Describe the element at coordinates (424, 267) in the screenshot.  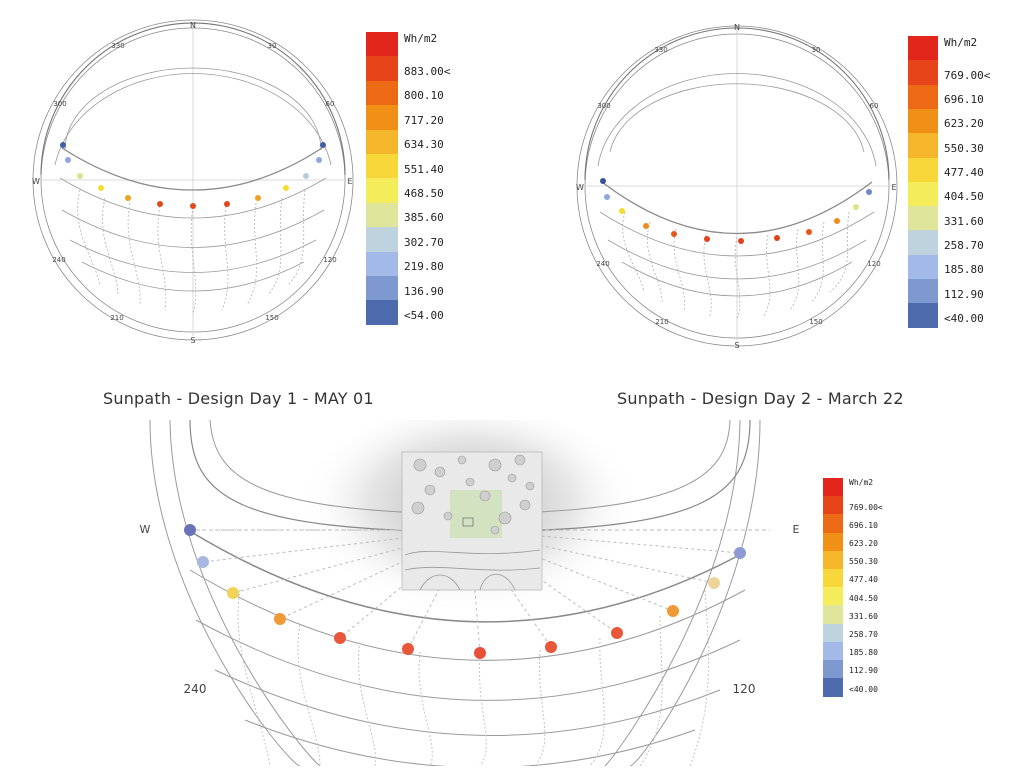
I see `legend-label: 219.80` at that location.